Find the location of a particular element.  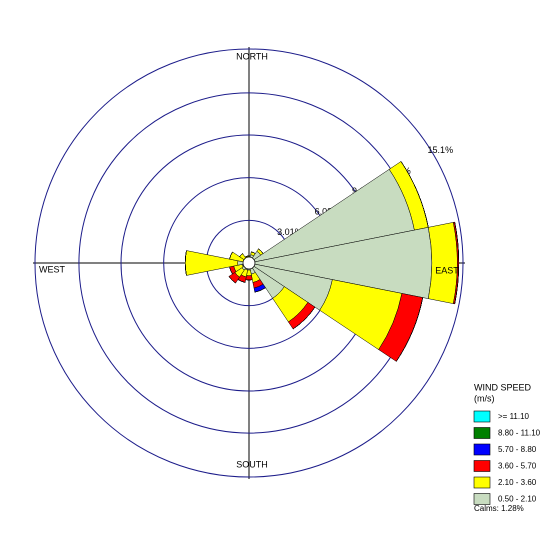

center-dot is located at coordinates (249, 263).